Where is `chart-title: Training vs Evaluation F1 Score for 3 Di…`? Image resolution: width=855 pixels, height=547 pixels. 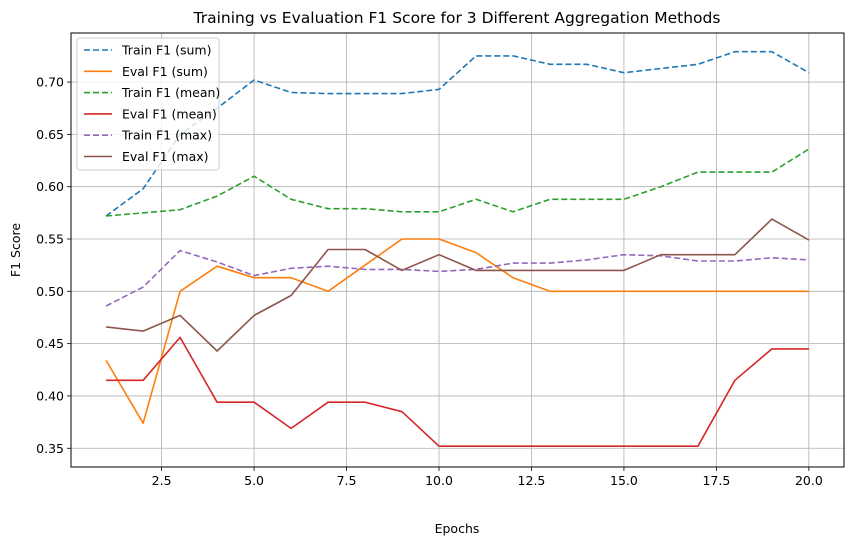
chart-title: Training vs Evaluation F1 Score for 3 Di… is located at coordinates (457, 18).